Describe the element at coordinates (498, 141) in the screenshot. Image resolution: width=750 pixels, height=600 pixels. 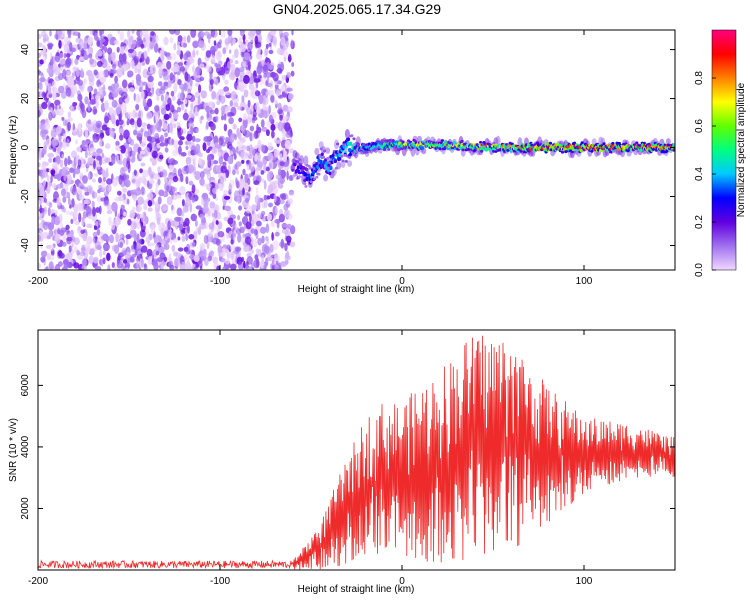
I see `ridge-halo-cell` at that location.